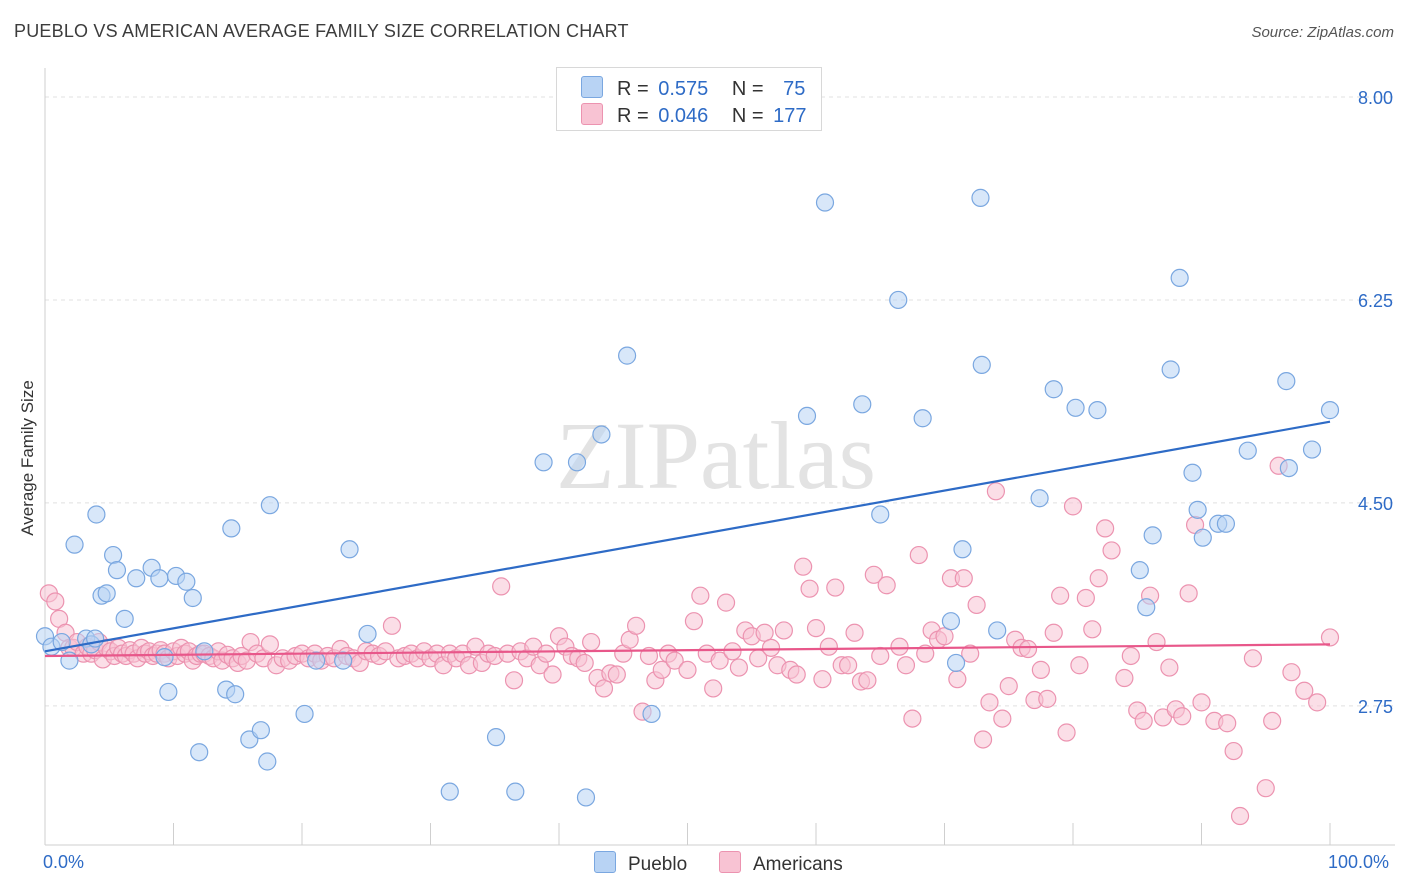 The height and width of the screenshot is (892, 1406). I want to click on n-label: N =, so click(747, 89).